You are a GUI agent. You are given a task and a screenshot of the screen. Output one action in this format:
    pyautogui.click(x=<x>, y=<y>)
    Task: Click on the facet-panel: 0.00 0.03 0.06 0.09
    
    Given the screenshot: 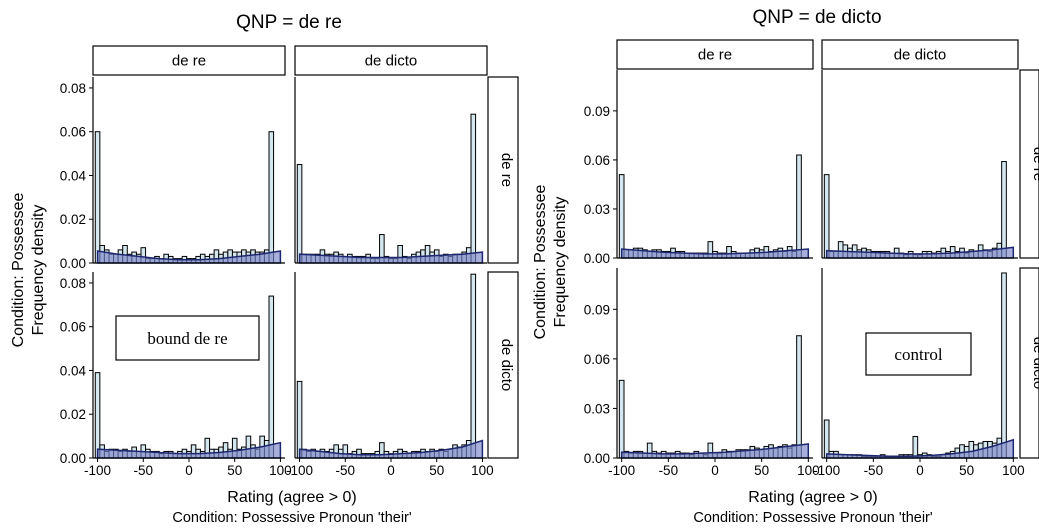 What is the action you would take?
    pyautogui.click(x=698, y=168)
    